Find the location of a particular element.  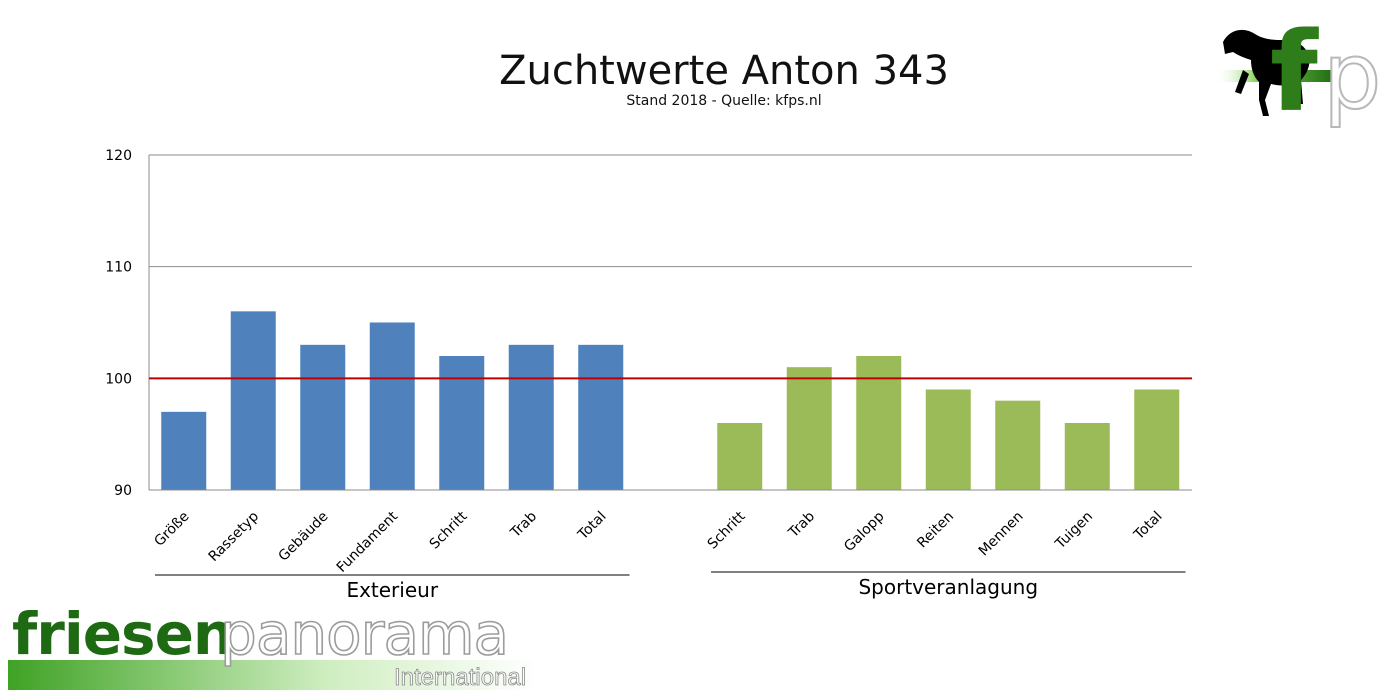

y-tick-label: 110 is located at coordinates (118, 268).